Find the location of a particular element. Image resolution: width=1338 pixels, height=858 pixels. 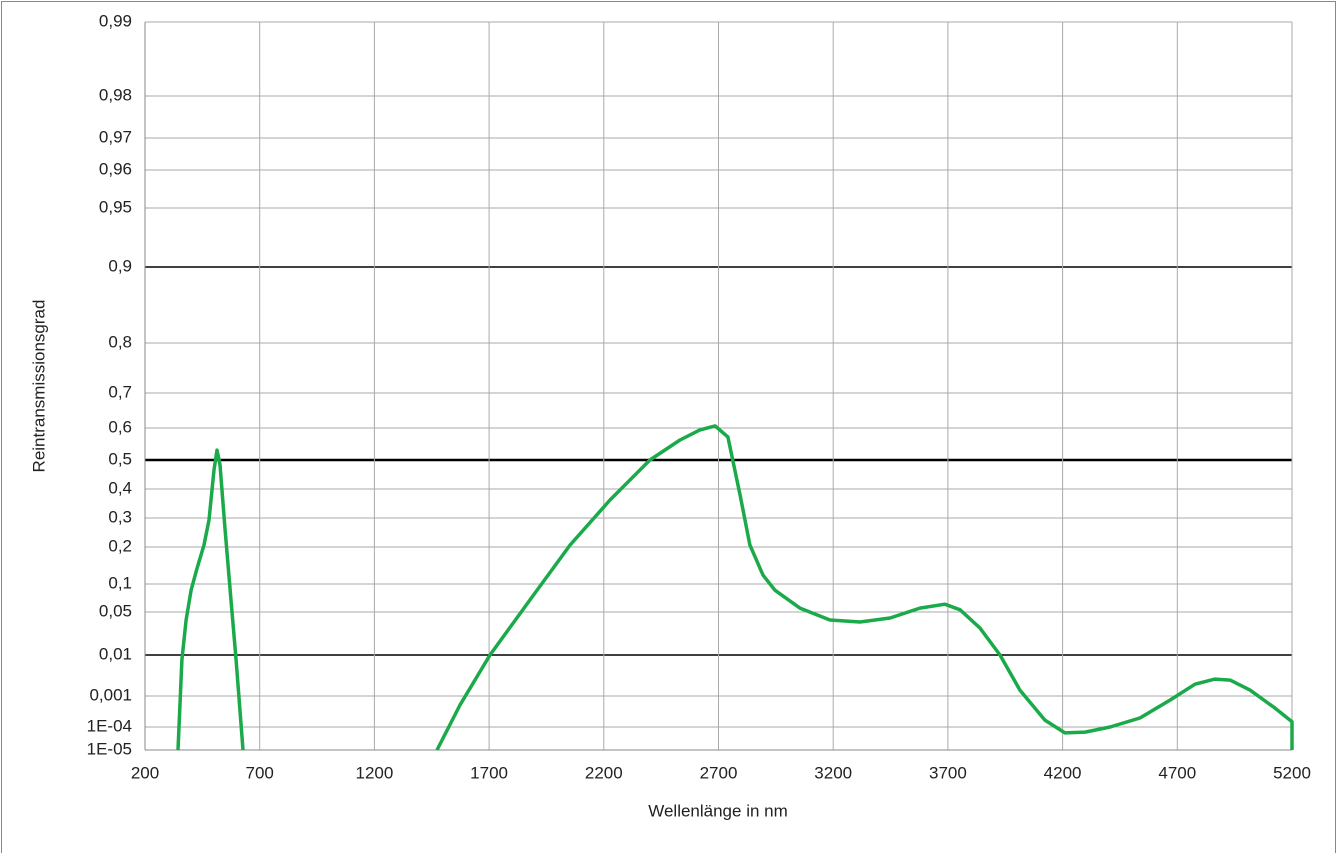

y-tick-label: 0,01 is located at coordinates (115, 653).